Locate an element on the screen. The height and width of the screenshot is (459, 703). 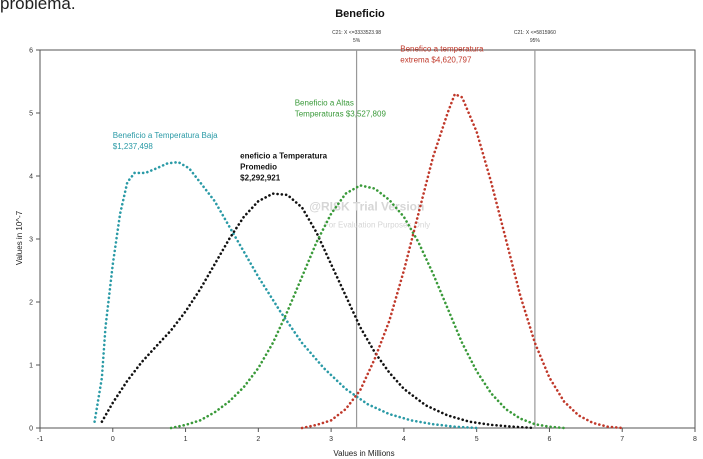
series-annotation-4: Benefico a temperatura extrema $4,620,797 is located at coordinates (442, 54).